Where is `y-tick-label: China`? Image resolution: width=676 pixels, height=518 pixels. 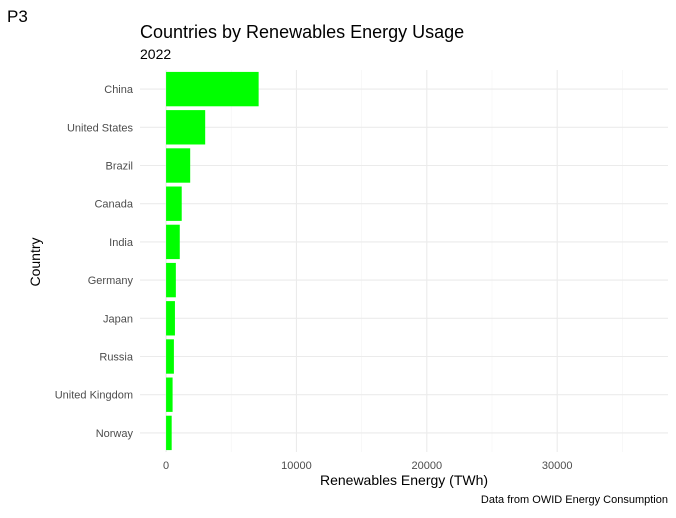 y-tick-label: China is located at coordinates (119, 90).